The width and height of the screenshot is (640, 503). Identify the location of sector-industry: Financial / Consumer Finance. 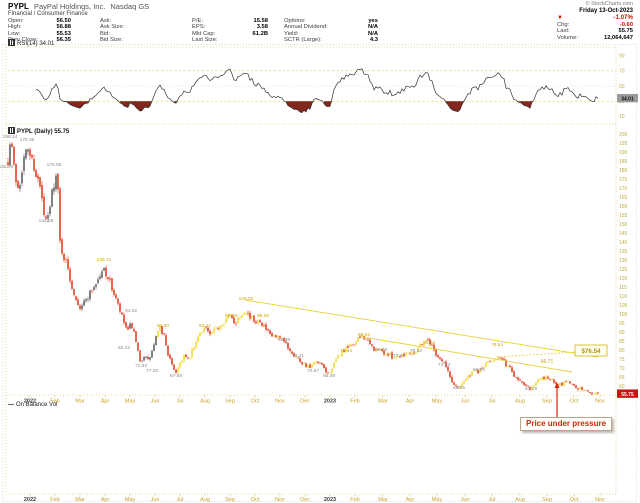
(48, 14).